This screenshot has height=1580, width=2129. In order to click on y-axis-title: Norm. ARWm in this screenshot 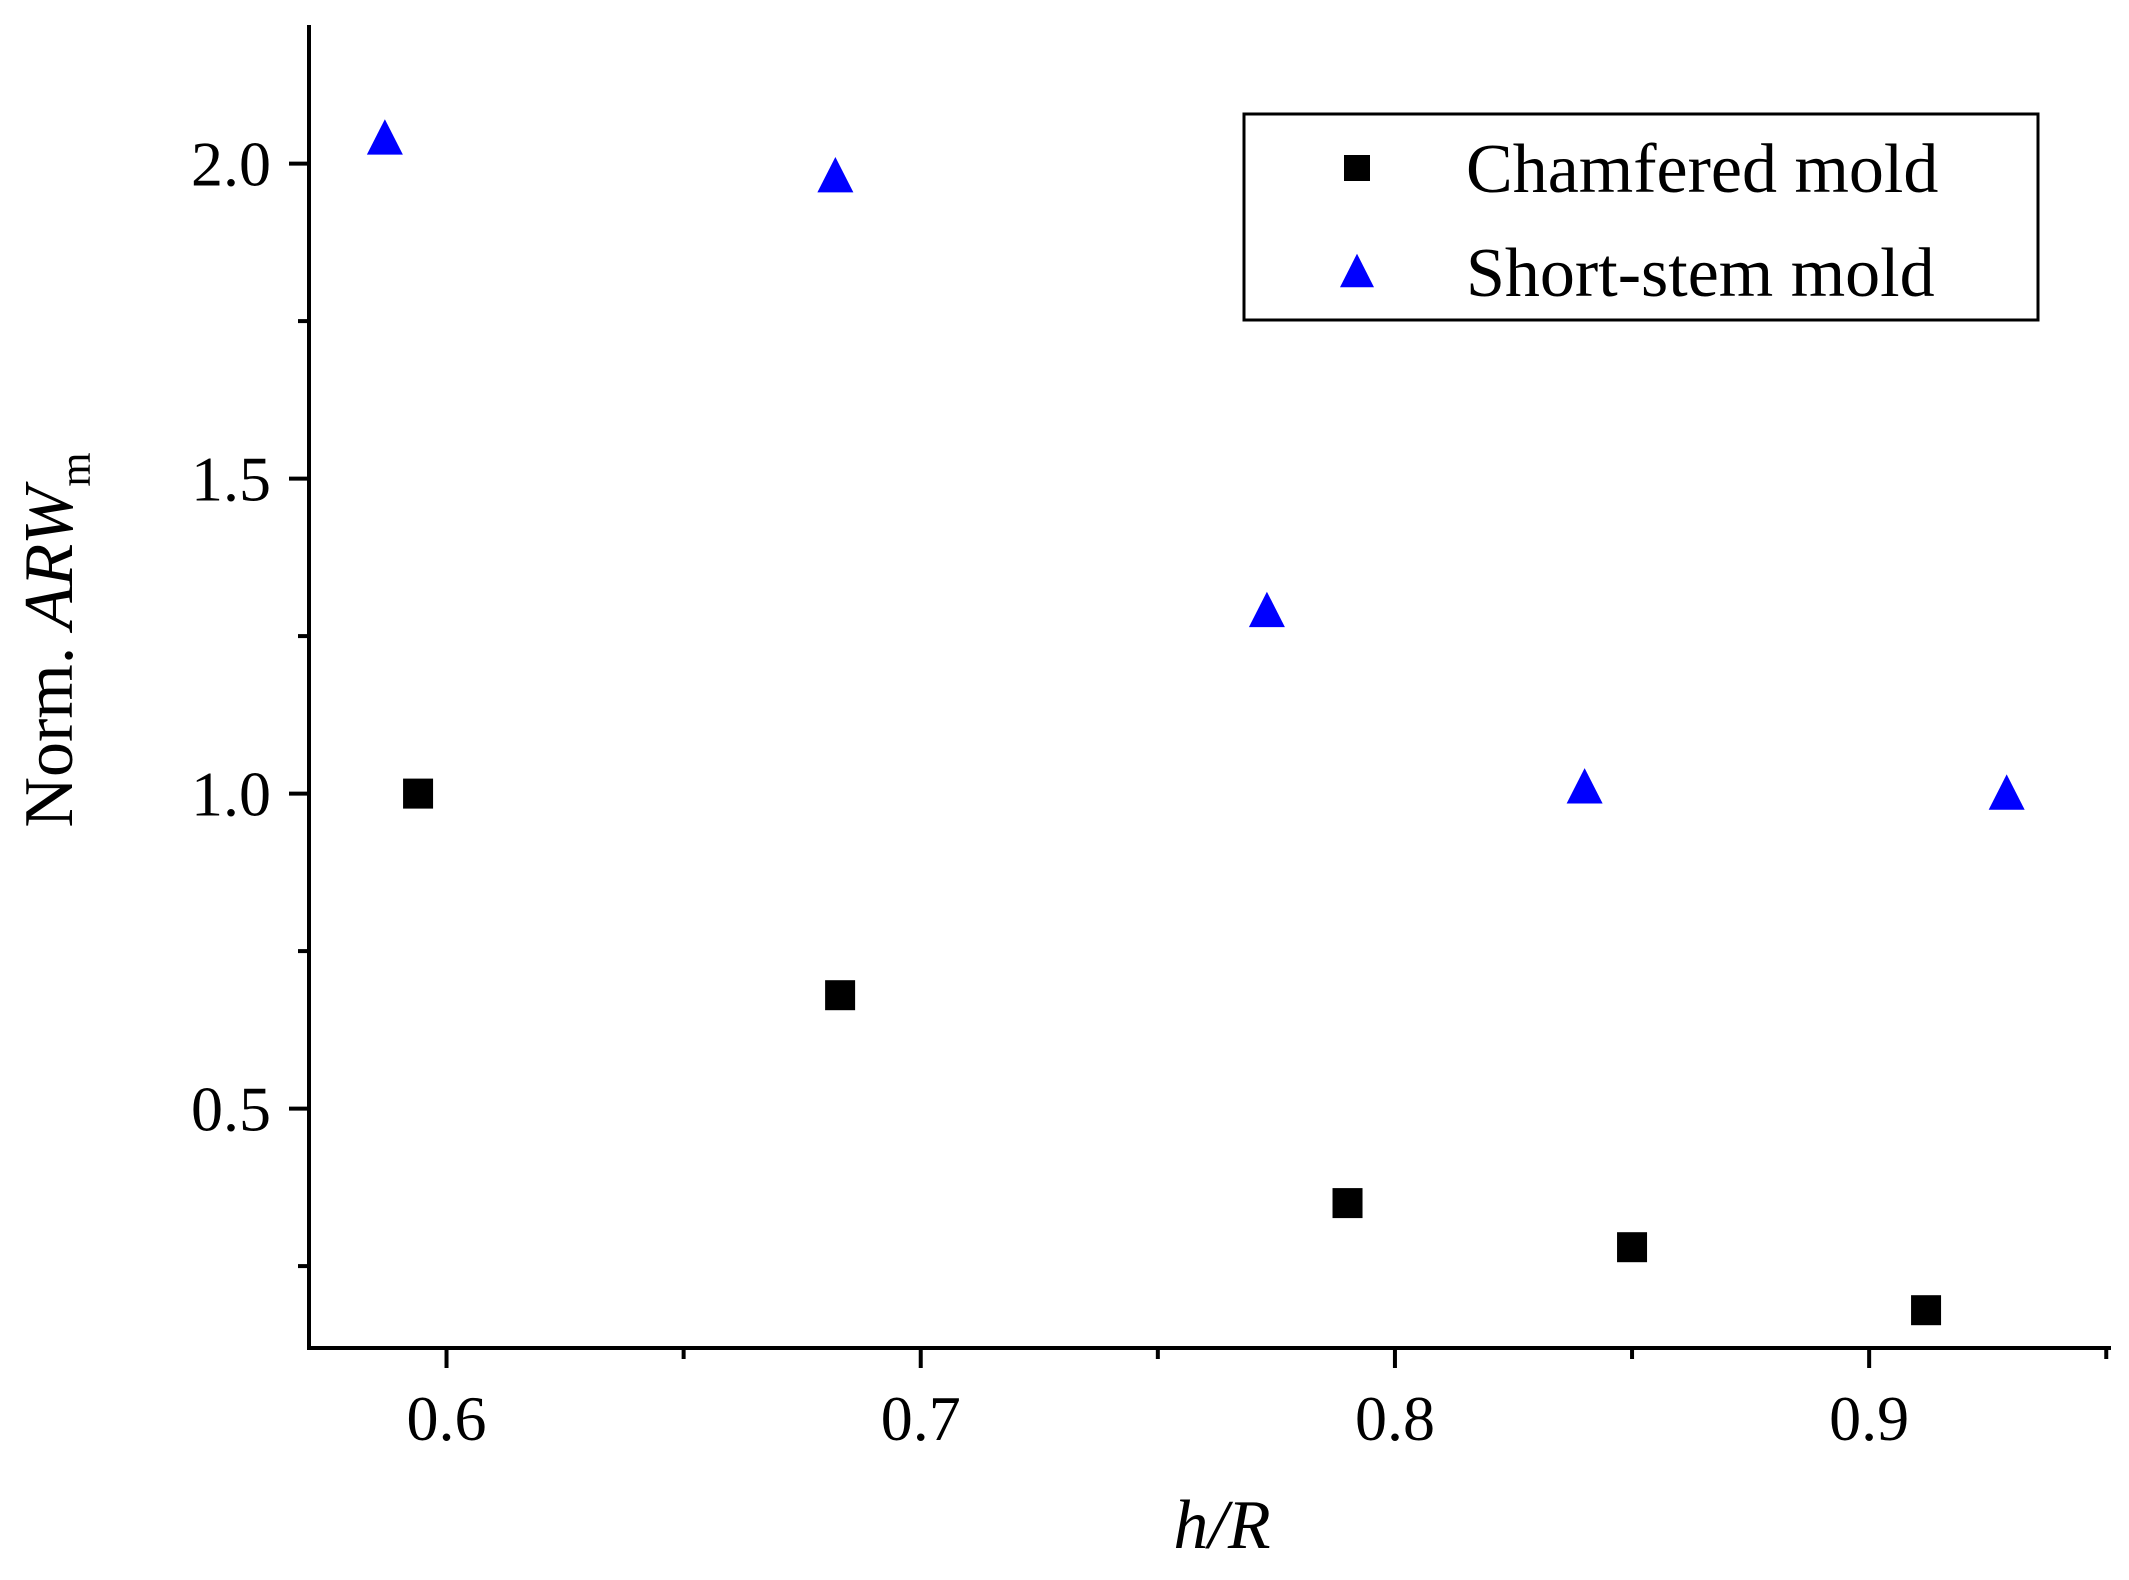, I will do `click(55, 639)`.